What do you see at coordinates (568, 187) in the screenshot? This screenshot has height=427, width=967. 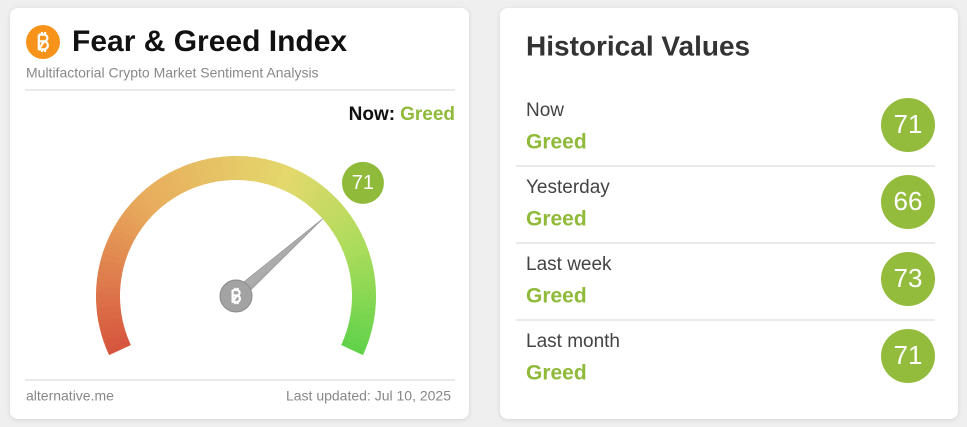 I see `period-label: Yesterday` at bounding box center [568, 187].